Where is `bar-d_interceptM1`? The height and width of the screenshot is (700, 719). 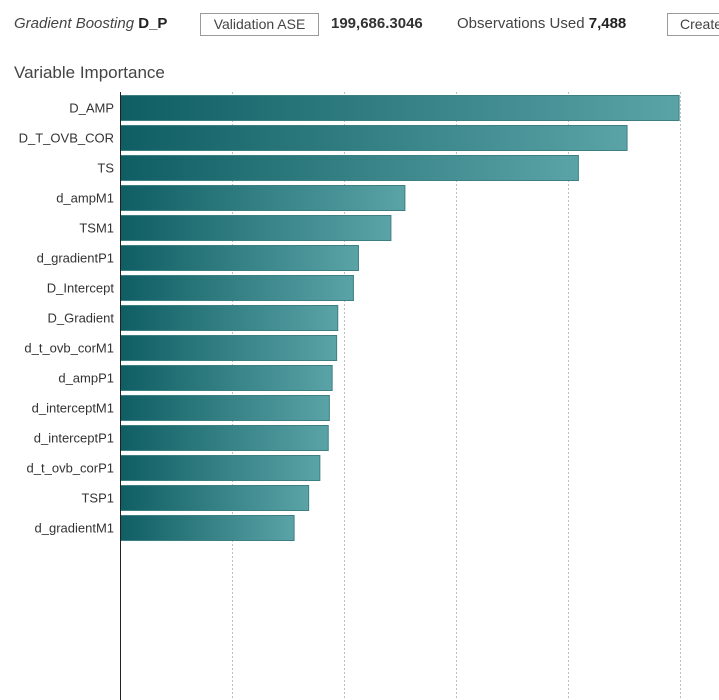 bar-d_interceptM1 is located at coordinates (225, 408).